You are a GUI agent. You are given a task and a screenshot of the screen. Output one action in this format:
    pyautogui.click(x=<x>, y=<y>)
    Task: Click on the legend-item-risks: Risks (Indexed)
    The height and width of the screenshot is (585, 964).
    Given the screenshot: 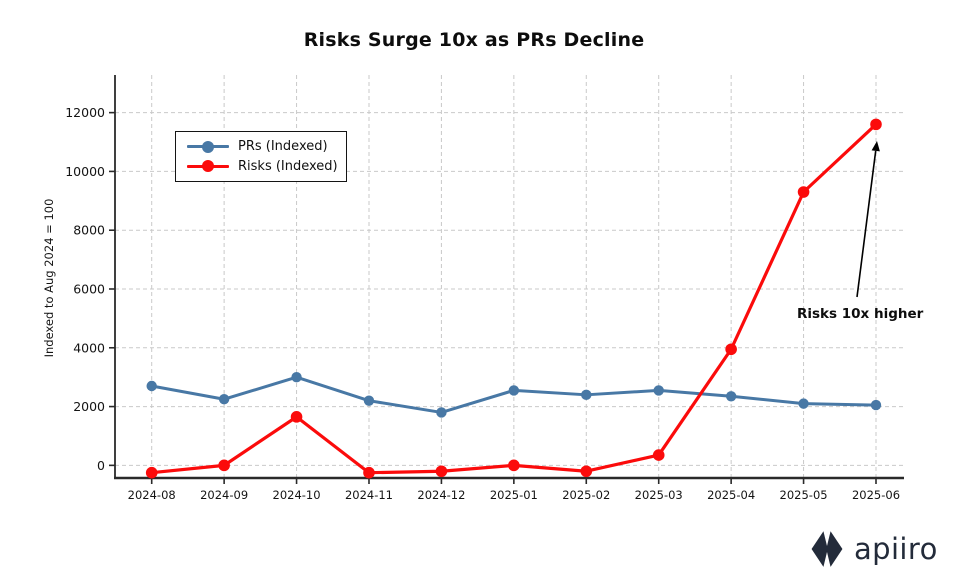 What is the action you would take?
    pyautogui.click(x=262, y=166)
    